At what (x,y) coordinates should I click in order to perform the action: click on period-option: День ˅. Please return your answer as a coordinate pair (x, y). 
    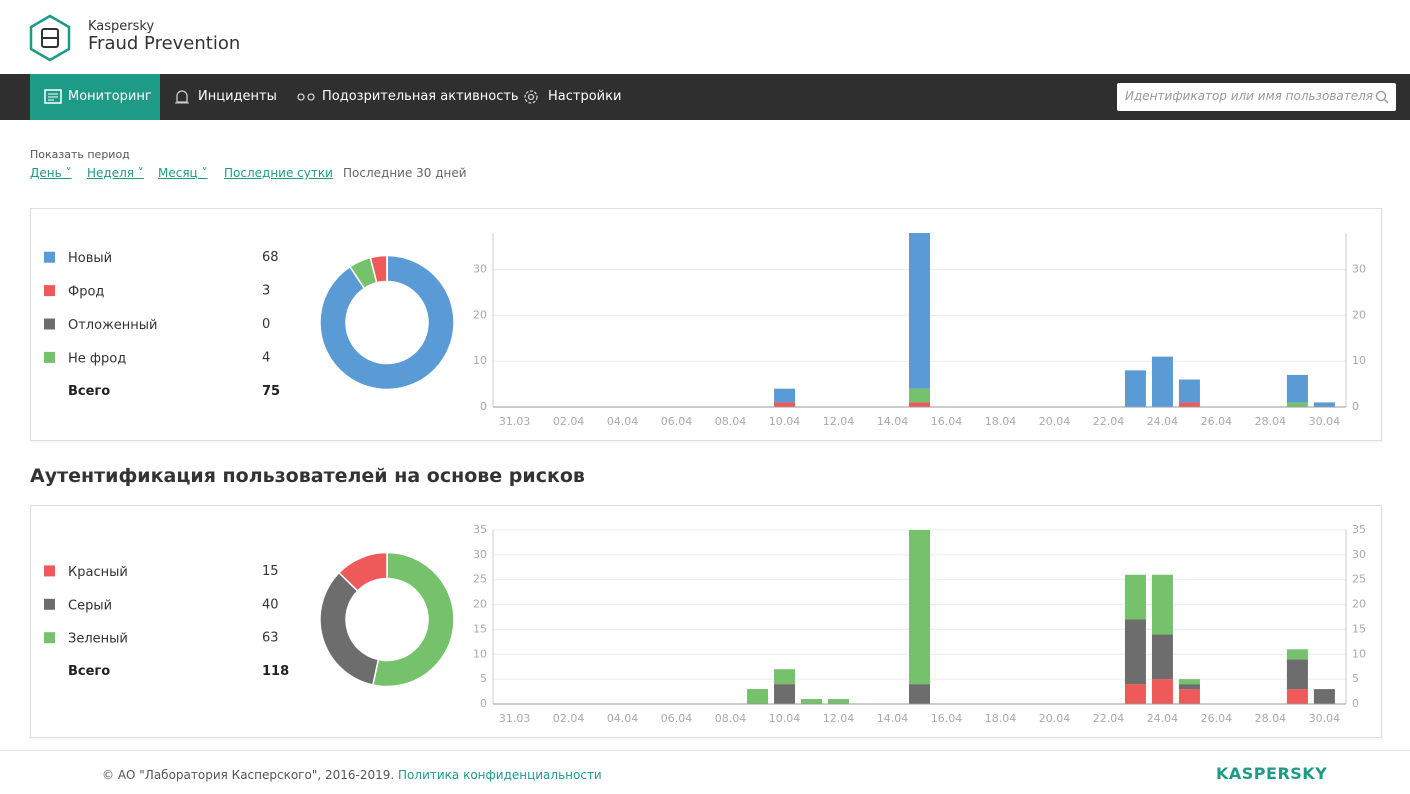
    Looking at the image, I should click on (51, 173).